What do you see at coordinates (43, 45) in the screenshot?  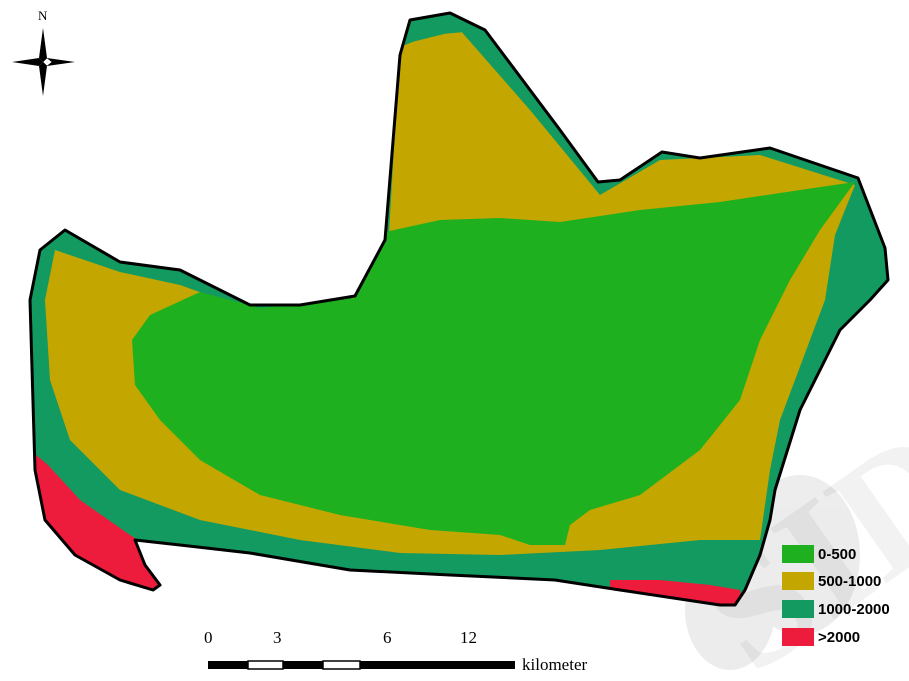 I see `north-arrow-needle-n` at bounding box center [43, 45].